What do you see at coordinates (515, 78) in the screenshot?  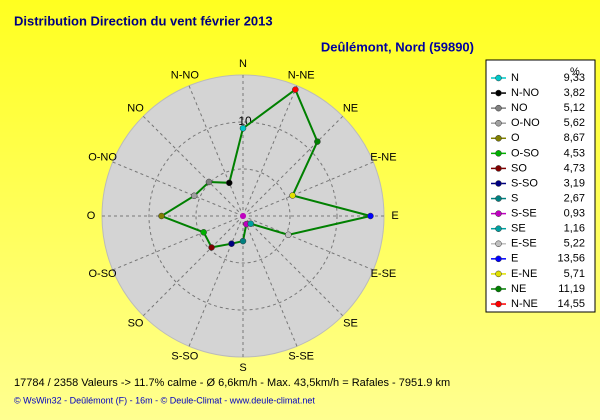 I see `legend-label: N` at bounding box center [515, 78].